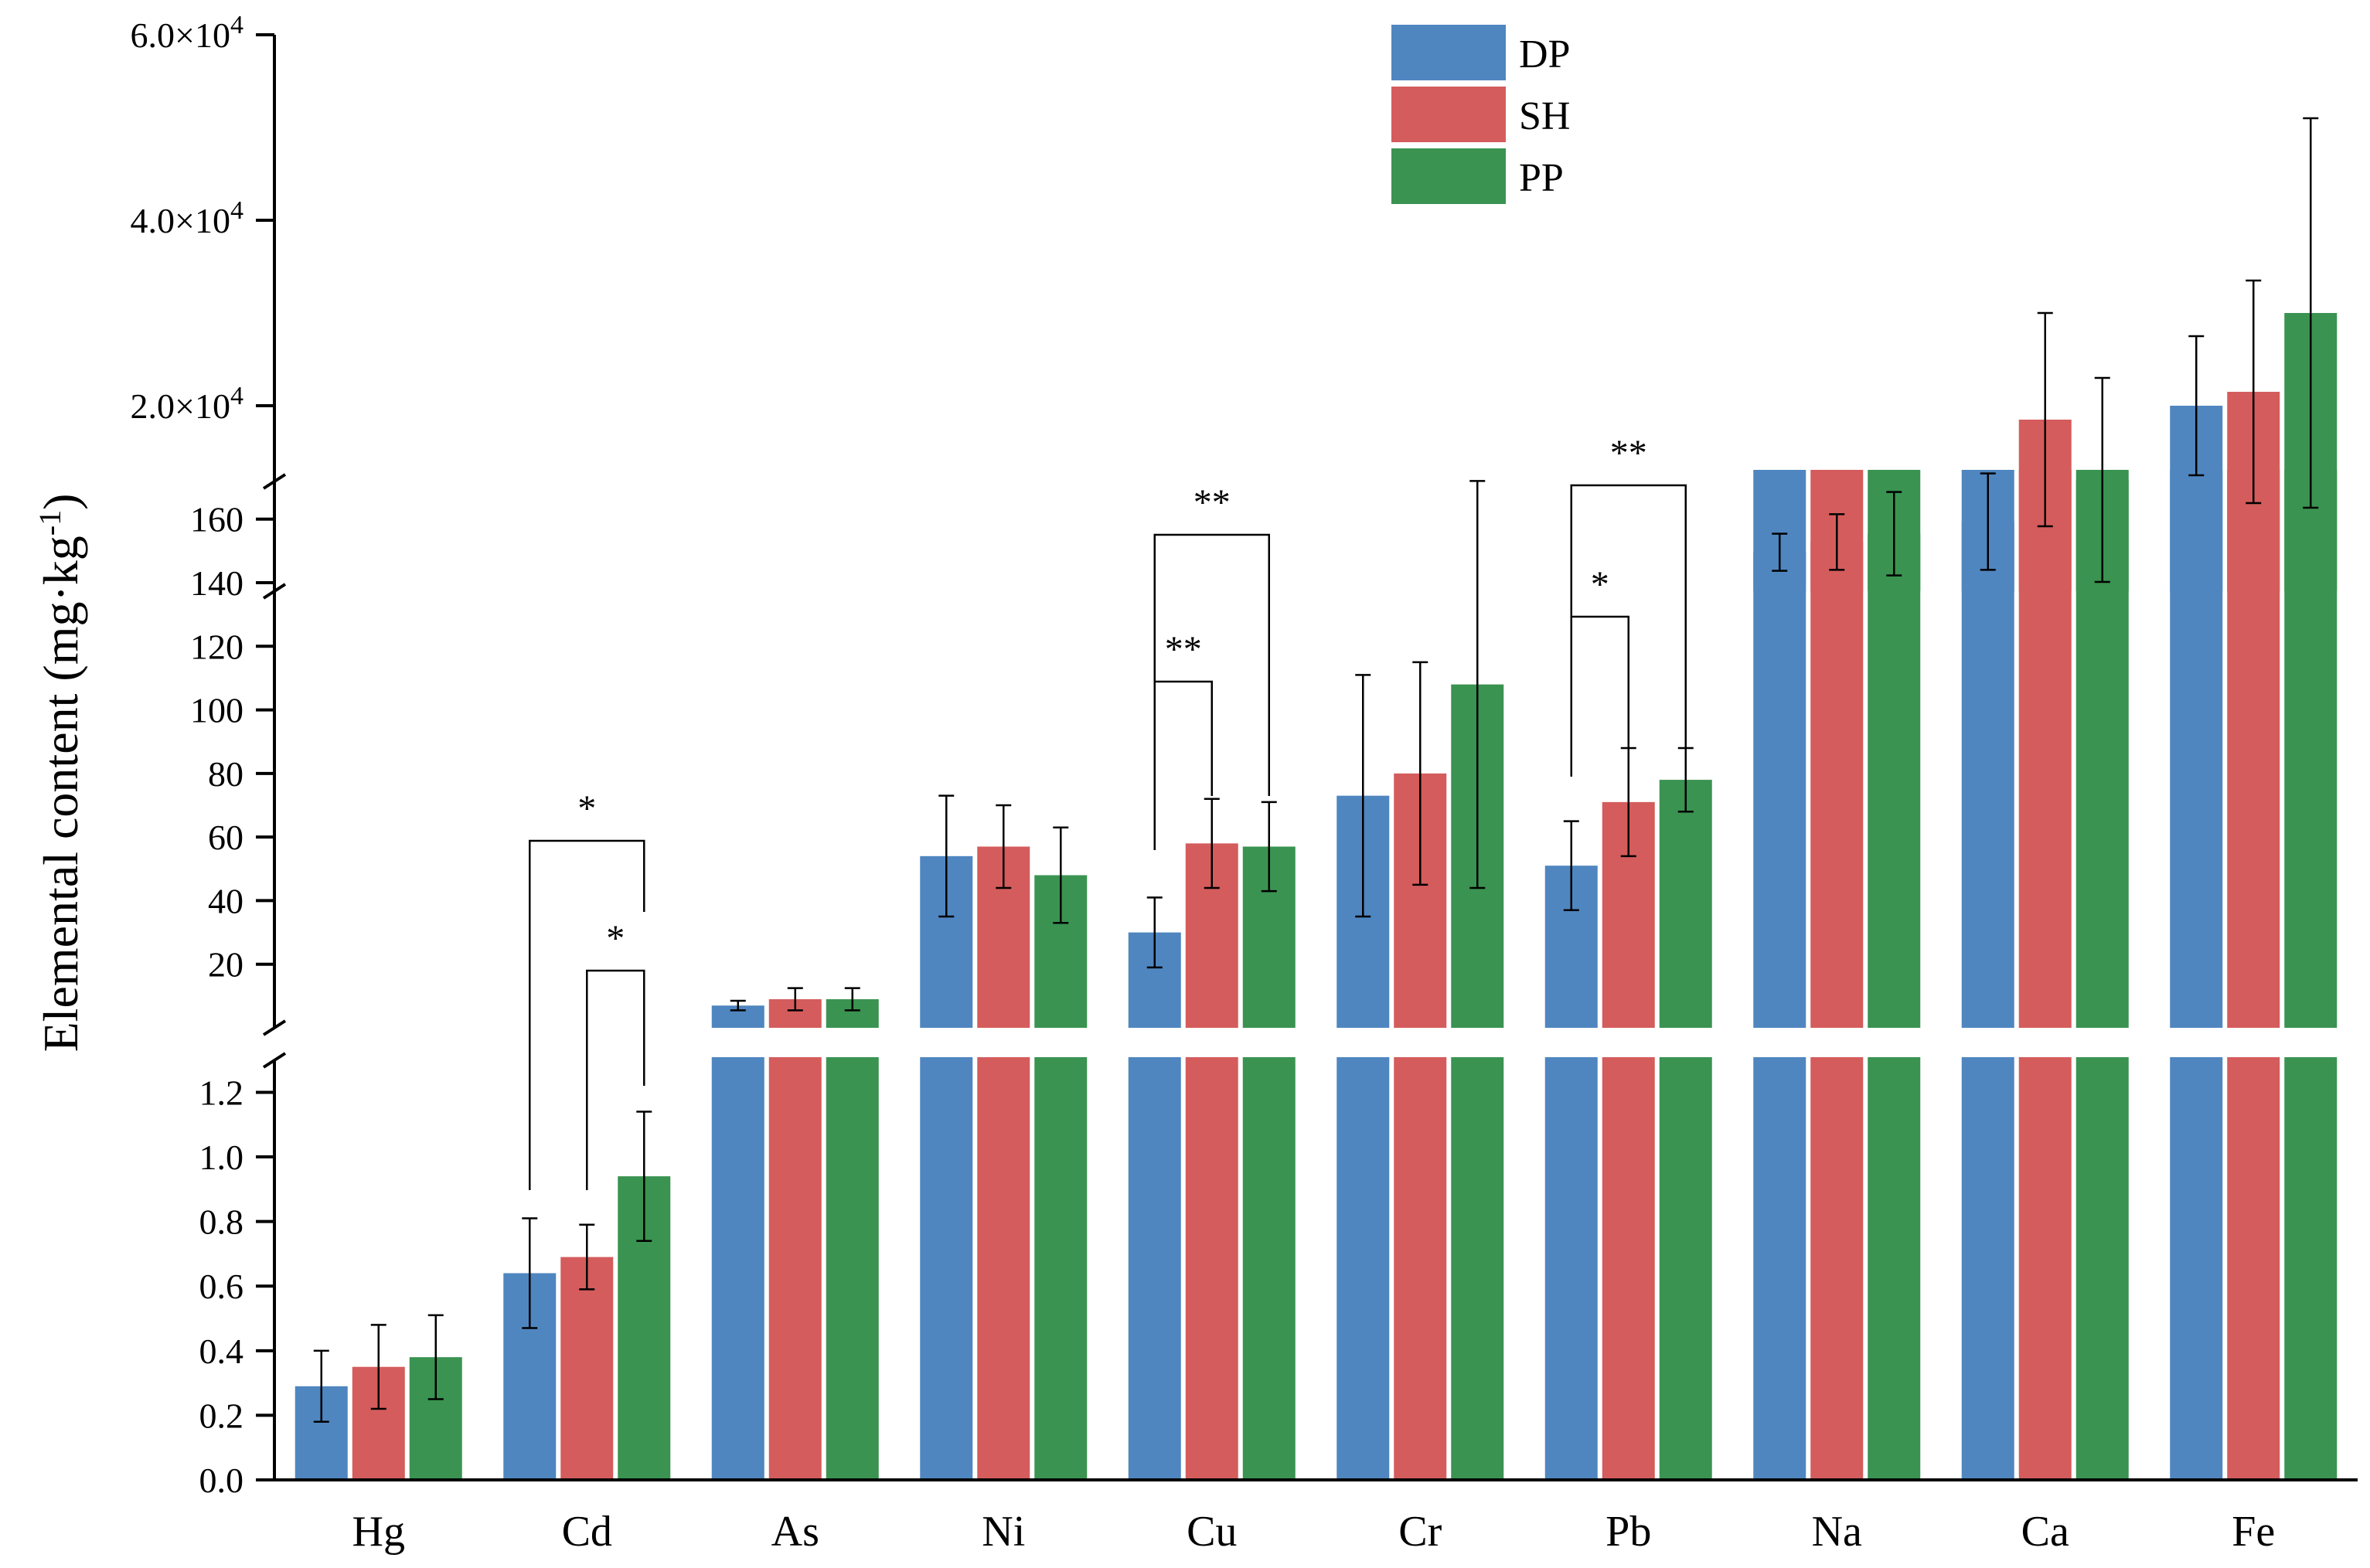  What do you see at coordinates (1571, 866) in the screenshot?
I see `error-bar-dp-pb` at bounding box center [1571, 866].